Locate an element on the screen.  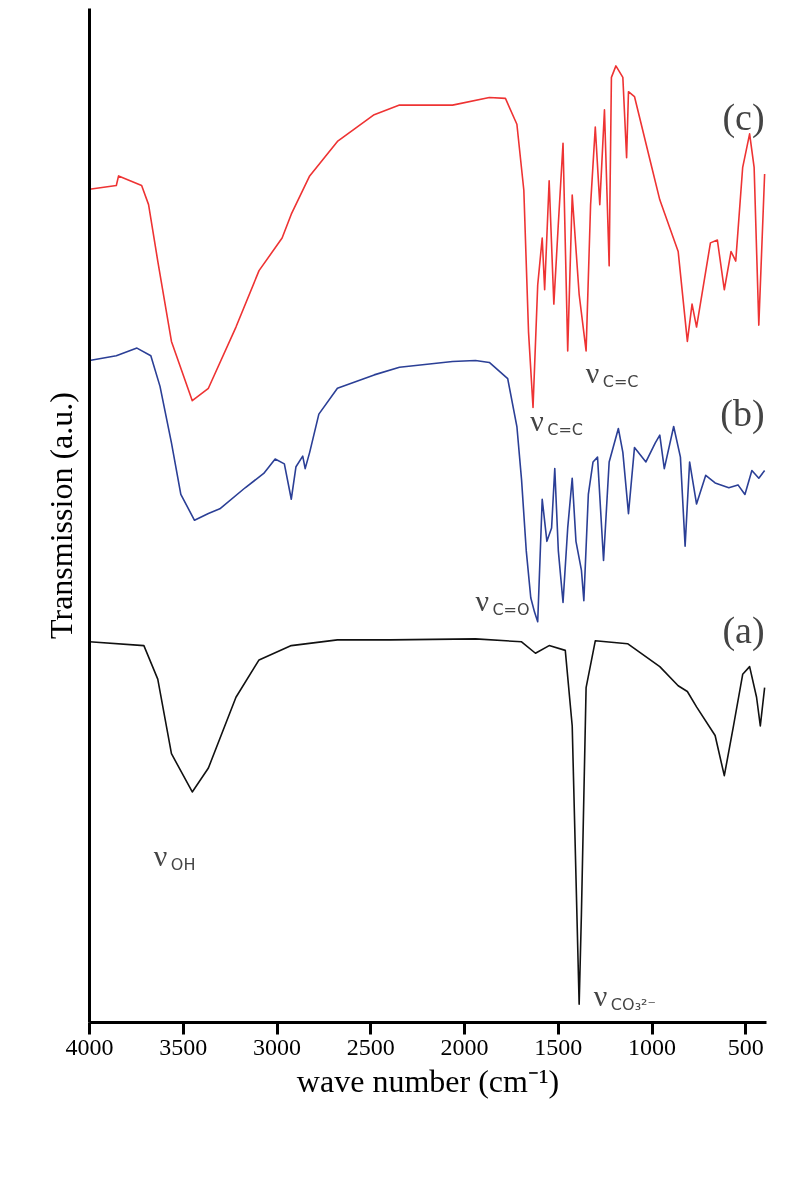
series-label: (a) is located at coordinates (743, 631).